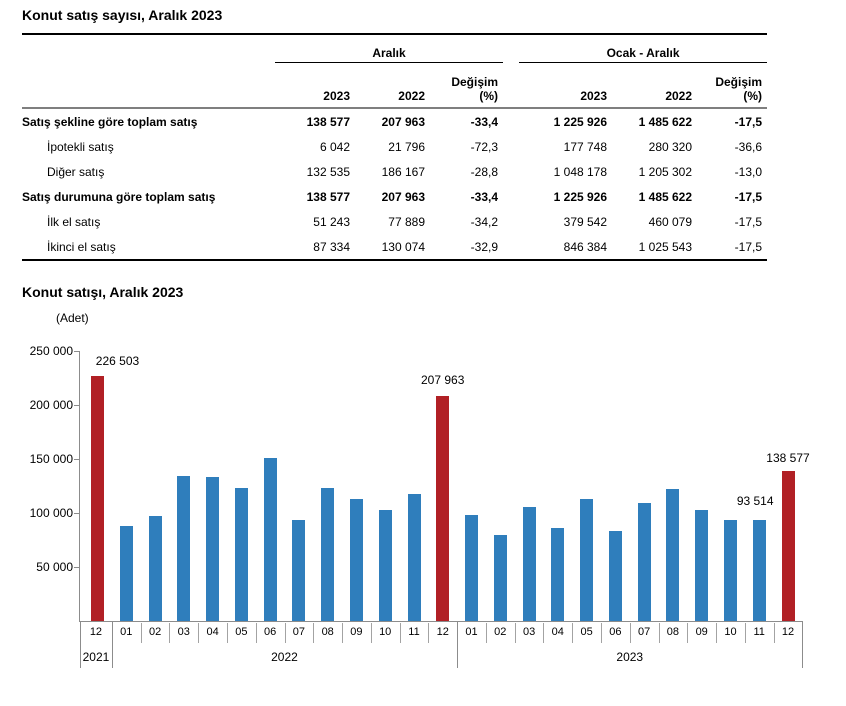  What do you see at coordinates (122, 15) in the screenshot?
I see `table-title: Konut satış sayısı, Aralık 2023` at bounding box center [122, 15].